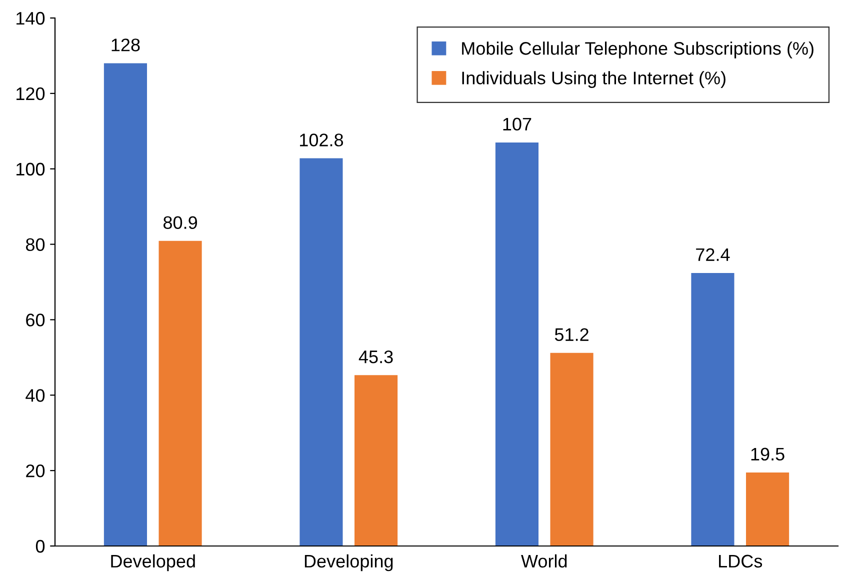 The image size is (851, 579). Describe the element at coordinates (35, 245) in the screenshot. I see `y-tick-label: 80` at that location.